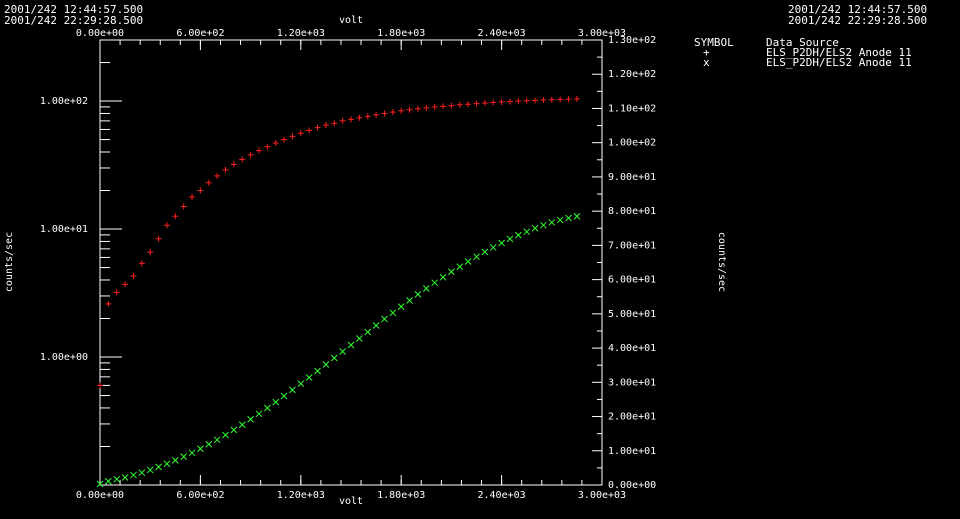 This screenshot has height=519, width=960. What do you see at coordinates (74, 20) in the screenshot?
I see `header-left-time-end: 2001/242 22:29:28.500` at bounding box center [74, 20].